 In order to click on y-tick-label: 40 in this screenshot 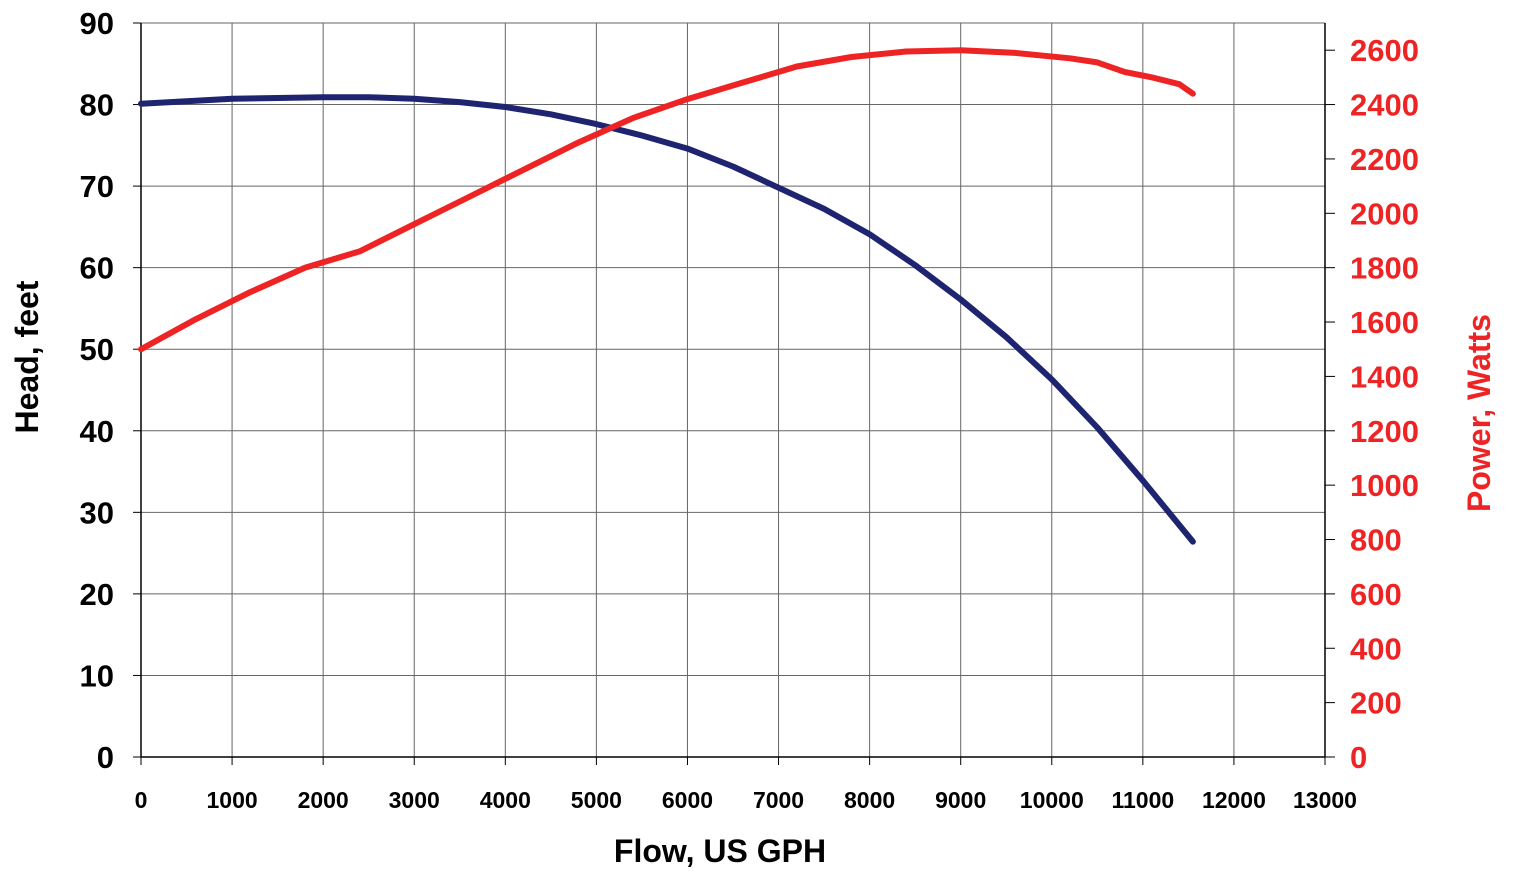, I will do `click(97, 431)`.